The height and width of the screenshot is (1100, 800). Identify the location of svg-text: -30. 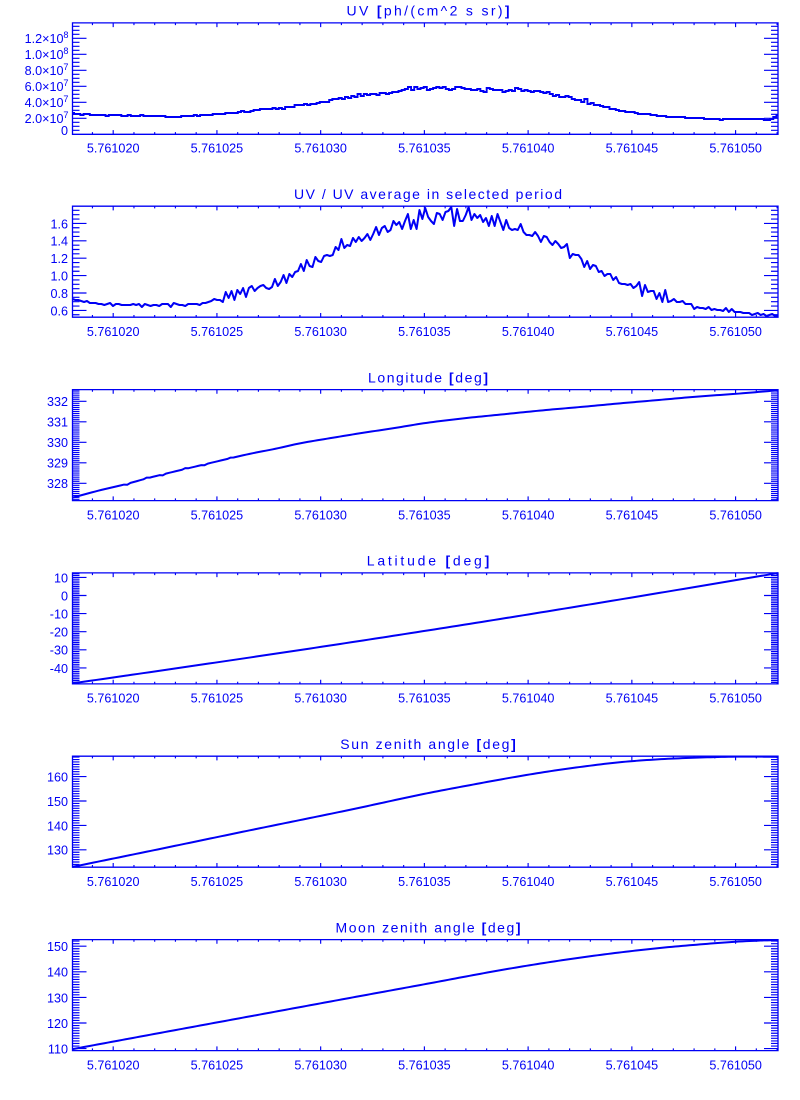
(59, 651).